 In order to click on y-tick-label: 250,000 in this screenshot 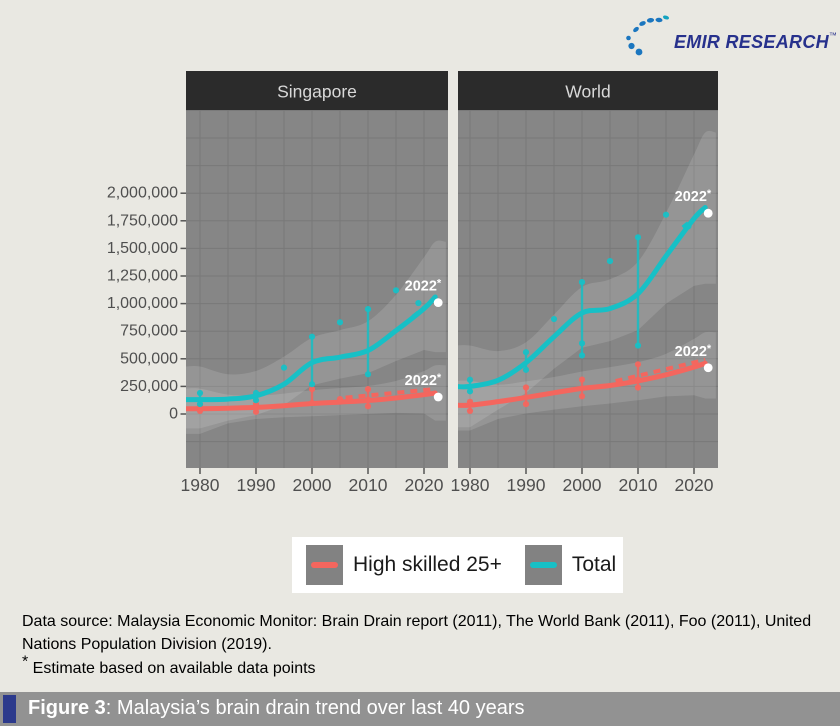, I will do `click(149, 386)`.